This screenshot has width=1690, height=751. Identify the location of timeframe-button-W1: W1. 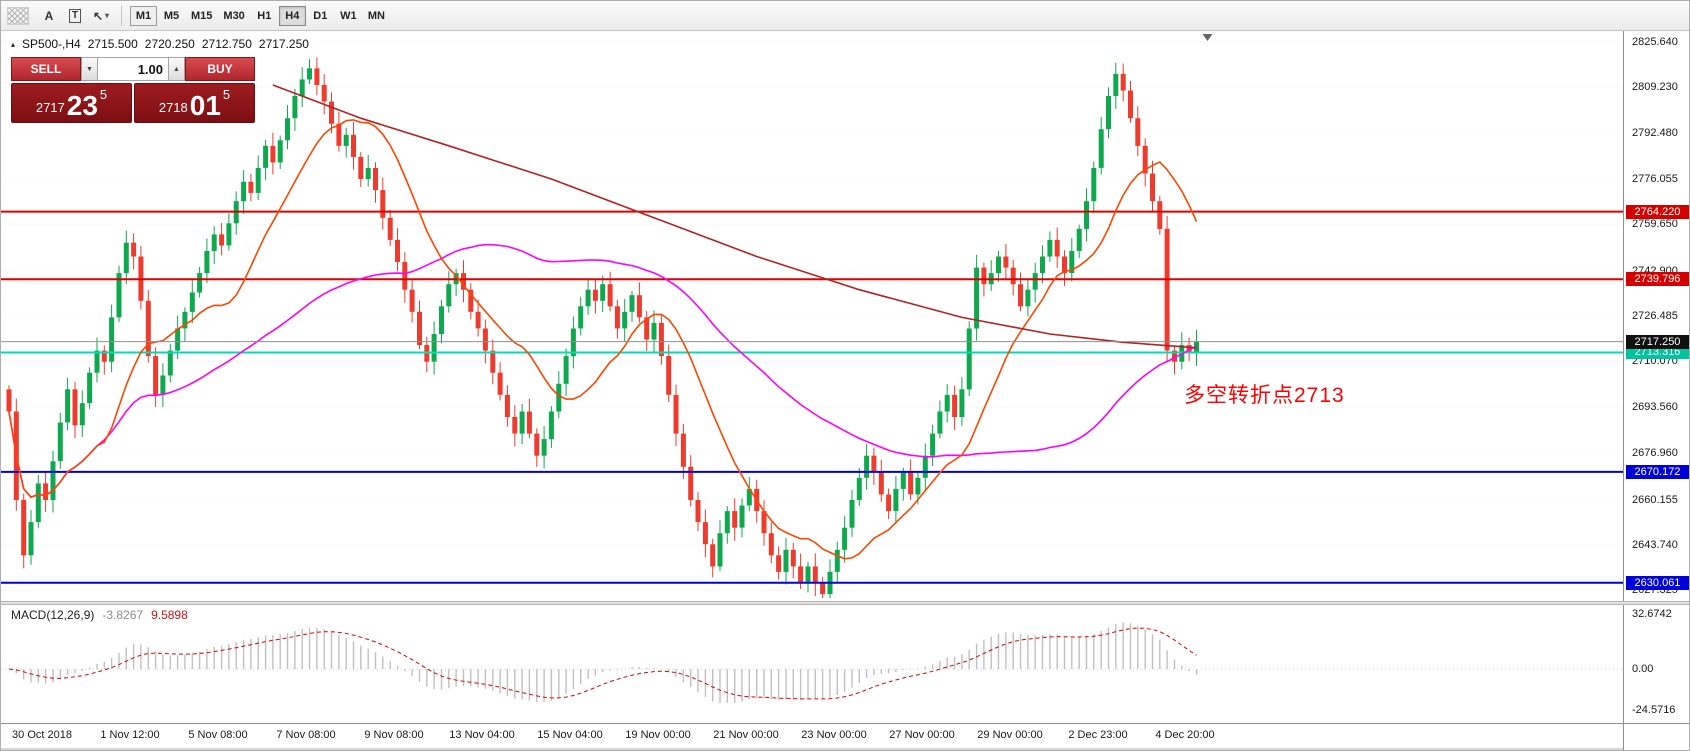
(348, 16).